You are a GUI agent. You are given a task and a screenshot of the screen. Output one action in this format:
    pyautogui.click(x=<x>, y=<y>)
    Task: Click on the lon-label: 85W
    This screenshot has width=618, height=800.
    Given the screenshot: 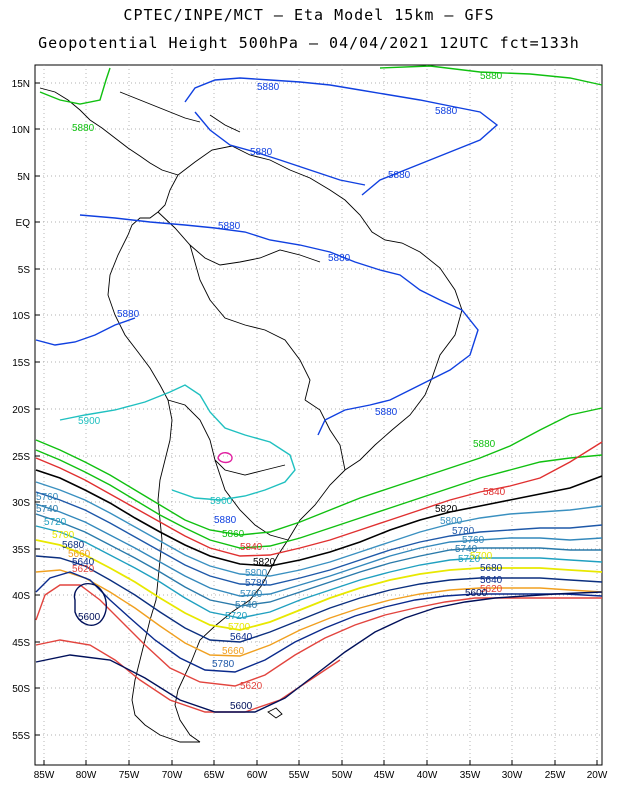 What is the action you would take?
    pyautogui.click(x=44, y=775)
    